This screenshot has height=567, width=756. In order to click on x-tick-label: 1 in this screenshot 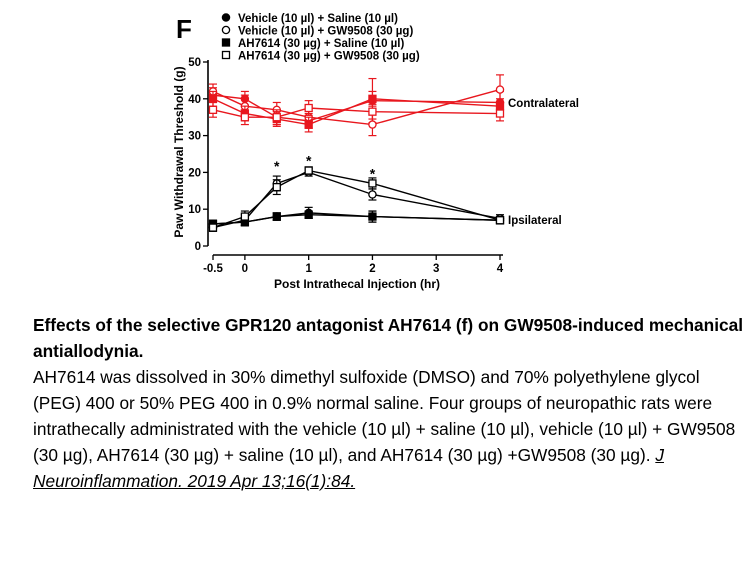, I will do `click(308, 269)`.